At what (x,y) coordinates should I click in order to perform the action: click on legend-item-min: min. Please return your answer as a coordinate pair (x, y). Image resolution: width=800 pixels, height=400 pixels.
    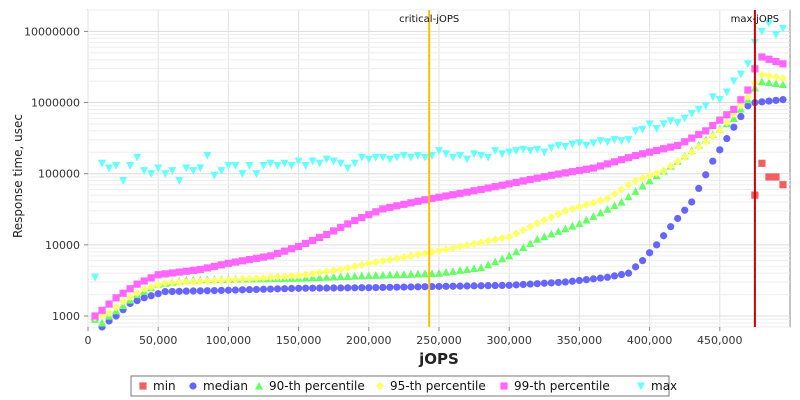
    Looking at the image, I should click on (157, 386).